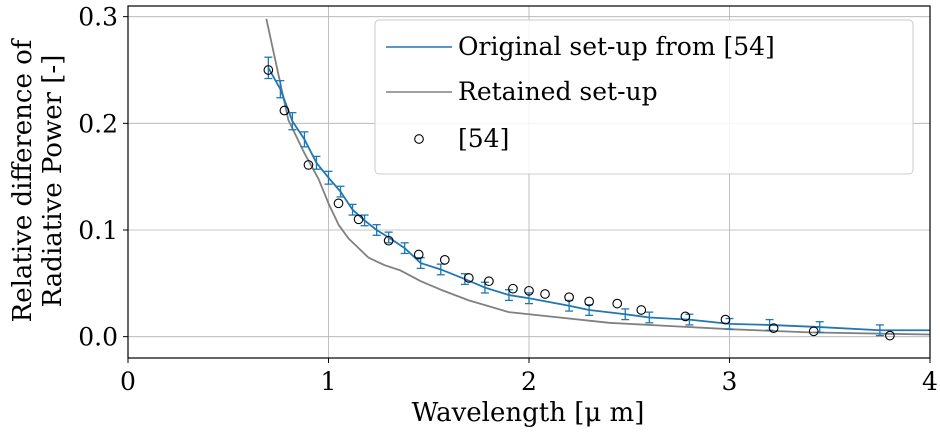 This screenshot has width=940, height=439. Describe the element at coordinates (528, 413) in the screenshot. I see `x-axis-label: Wavelength [μ m]` at that location.